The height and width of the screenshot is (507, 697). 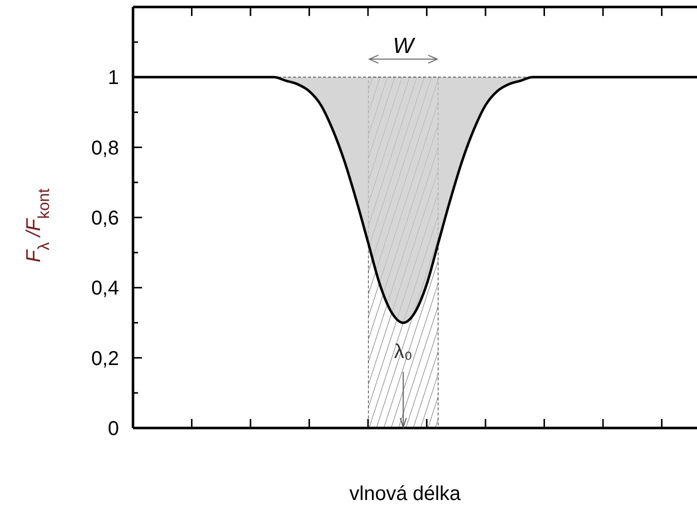 I want to click on y-tick-label: 0, so click(x=113, y=429).